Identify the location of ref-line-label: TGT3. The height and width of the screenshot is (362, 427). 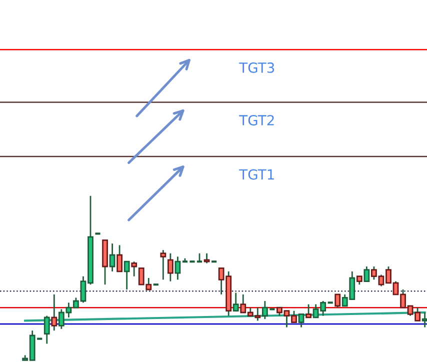
(256, 67).